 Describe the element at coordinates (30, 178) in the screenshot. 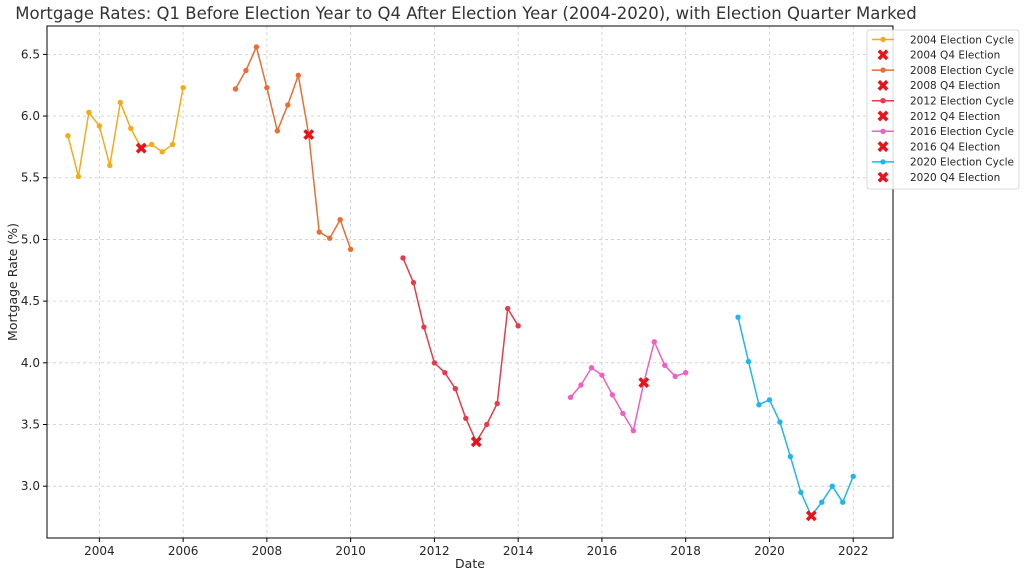

I see `y-tick-label: 5.5` at that location.